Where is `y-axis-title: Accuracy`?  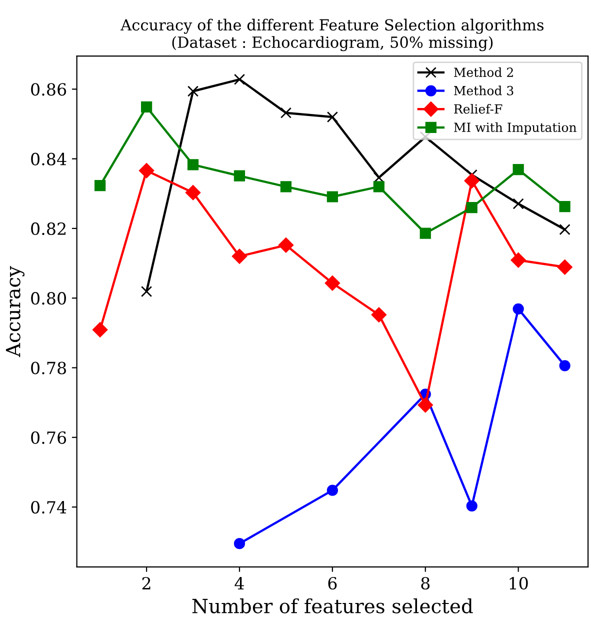 y-axis-title: Accuracy is located at coordinates (15, 312).